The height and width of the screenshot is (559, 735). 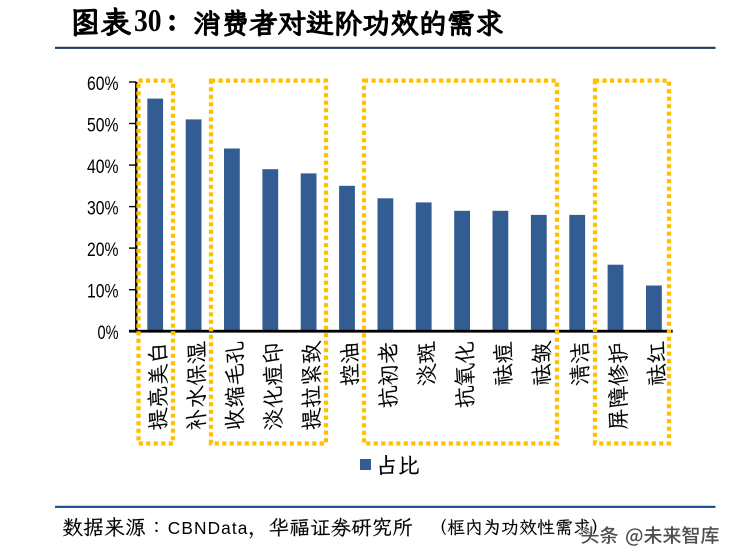 What do you see at coordinates (103, 292) in the screenshot?
I see `svg-text: 10%` at bounding box center [103, 292].